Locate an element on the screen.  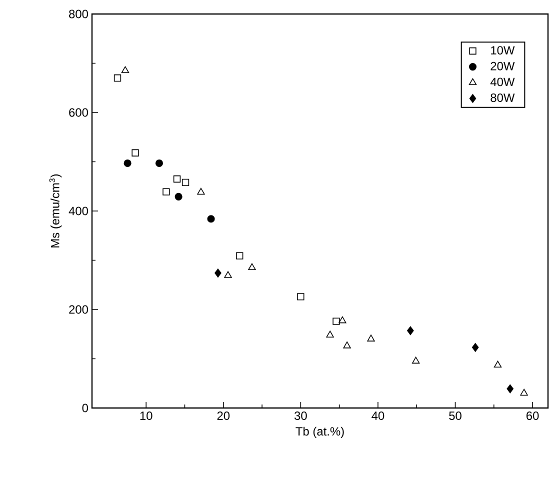
x-tick-label: 30 is located at coordinates (300, 416).